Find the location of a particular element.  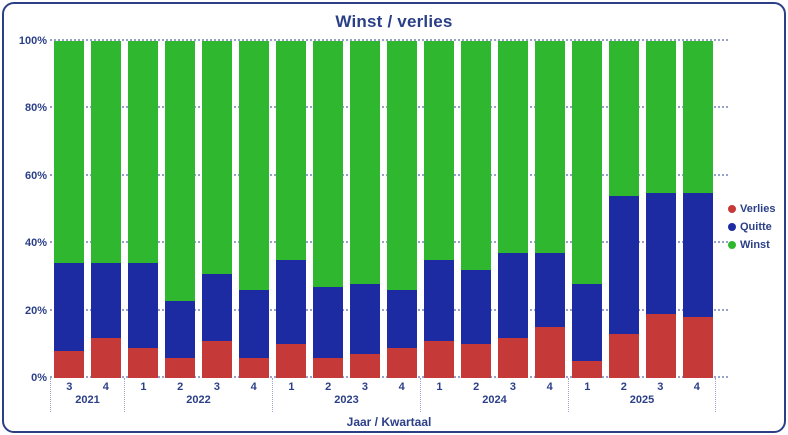

quarter-label: 3 is located at coordinates (69, 387).